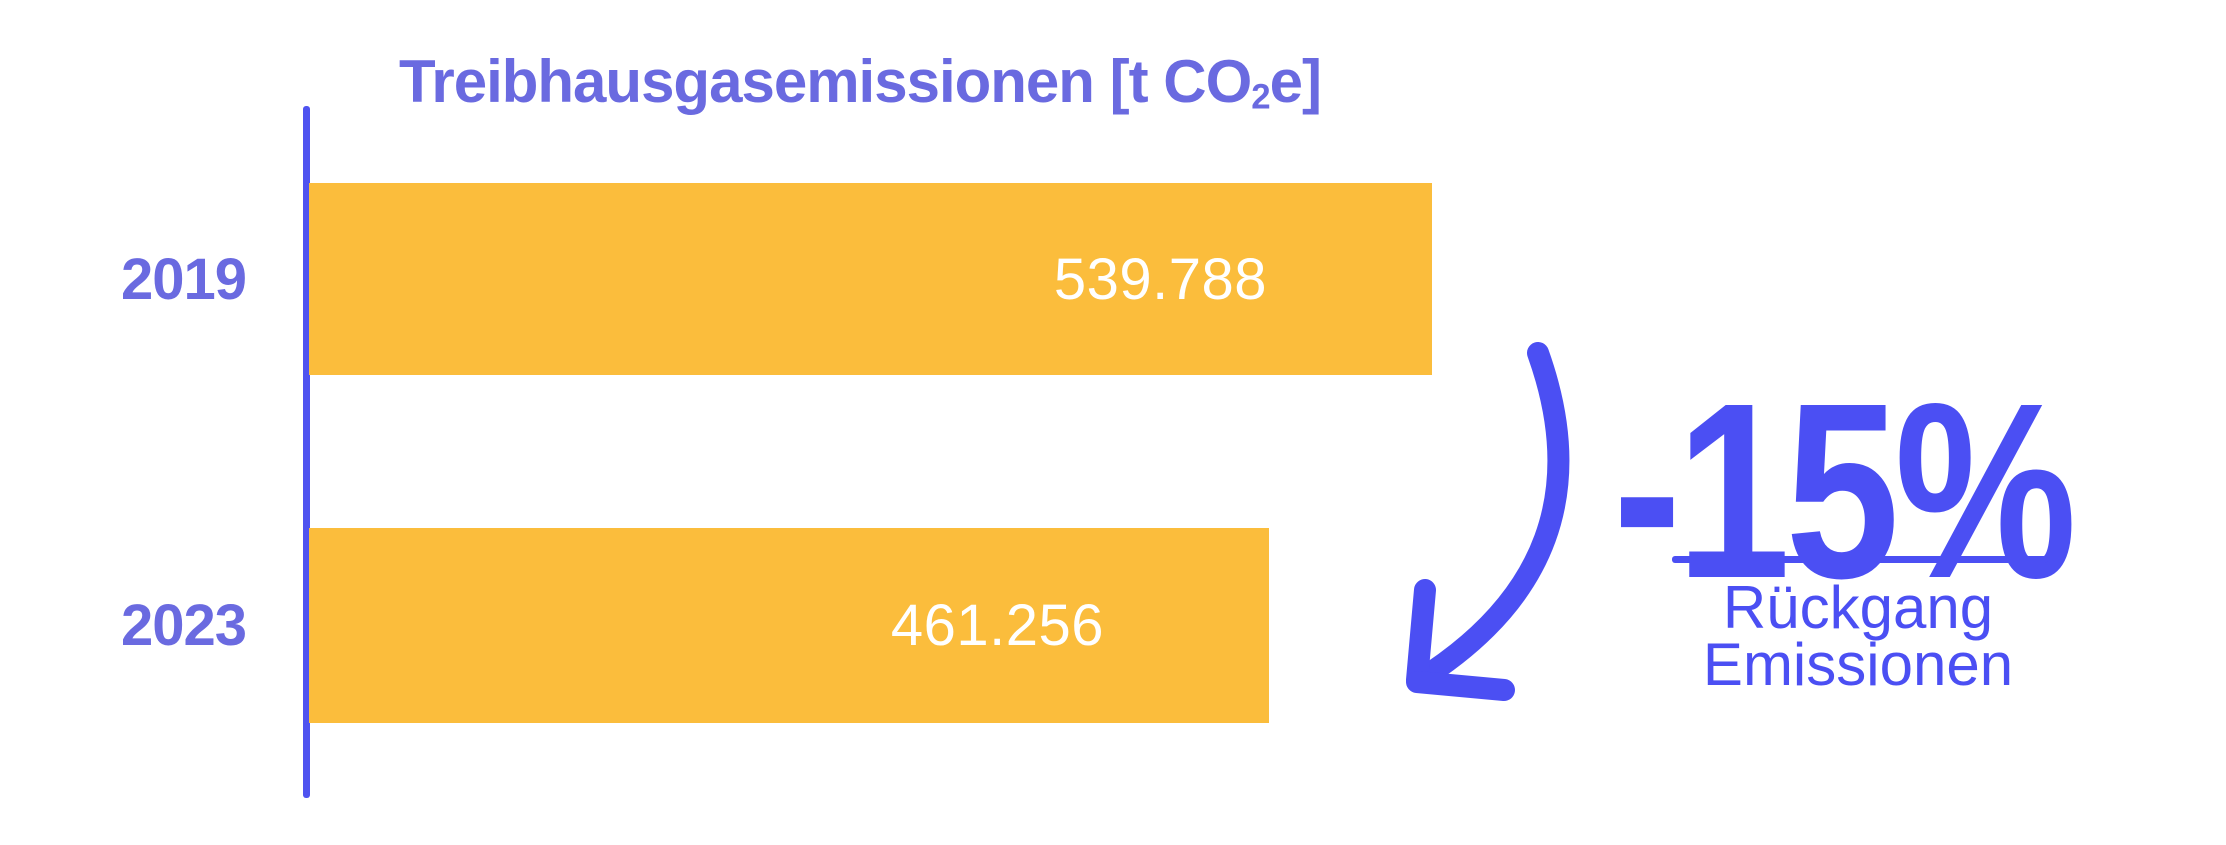 Image resolution: width=2226 pixels, height=845 pixels. I want to click on annotation-caption: Rückgang Emissionen, so click(1858, 636).